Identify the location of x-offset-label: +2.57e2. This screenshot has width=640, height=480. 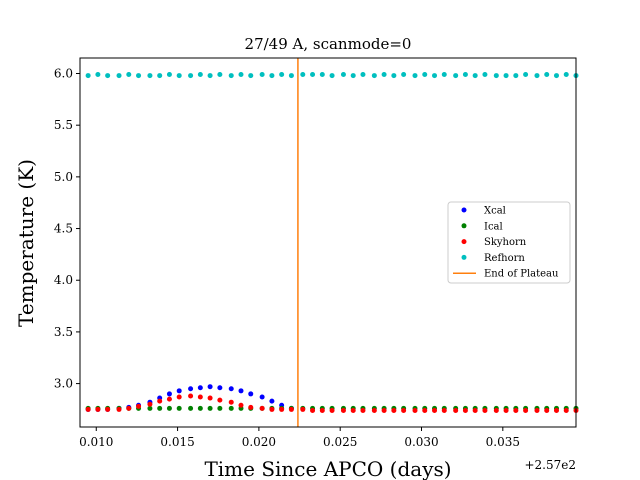
(550, 465).